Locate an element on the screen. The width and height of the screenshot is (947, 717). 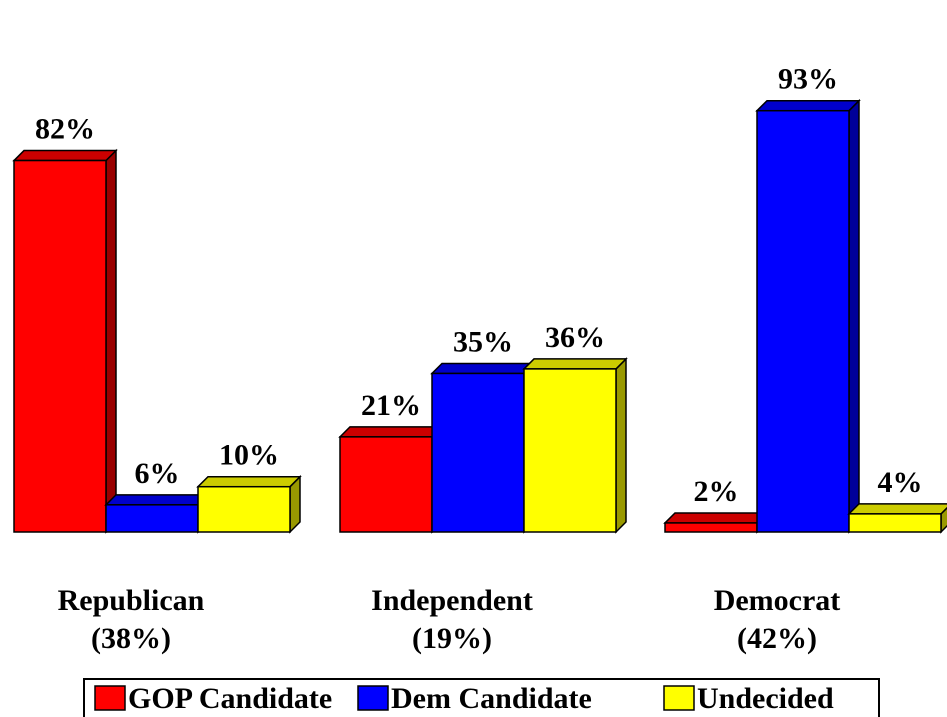
legend-label-dem: Dem Candidate is located at coordinates (491, 698).